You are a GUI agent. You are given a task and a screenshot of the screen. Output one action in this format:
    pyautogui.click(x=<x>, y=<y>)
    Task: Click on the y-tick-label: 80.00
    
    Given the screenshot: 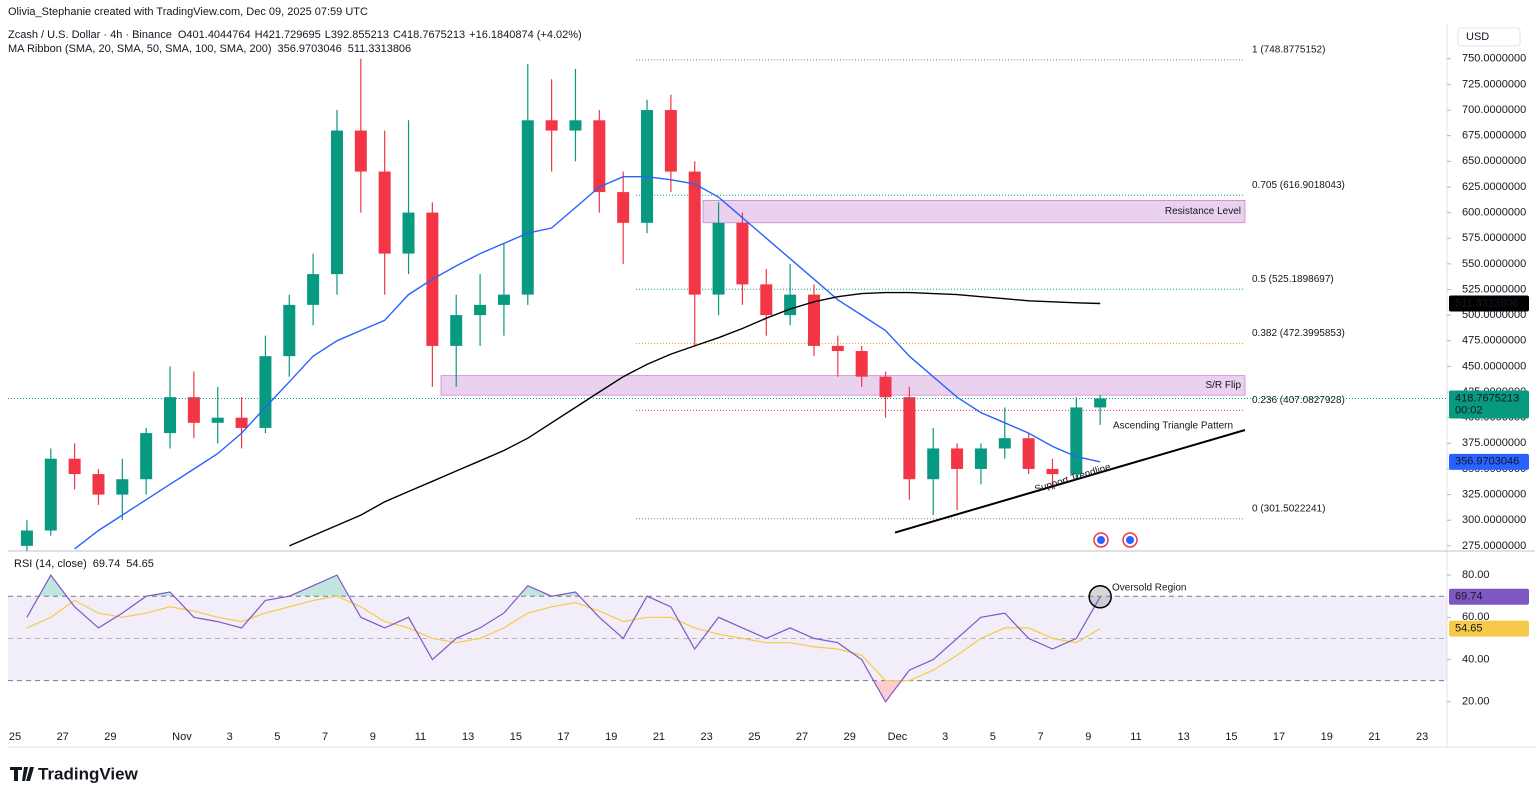 What is the action you would take?
    pyautogui.click(x=1476, y=575)
    